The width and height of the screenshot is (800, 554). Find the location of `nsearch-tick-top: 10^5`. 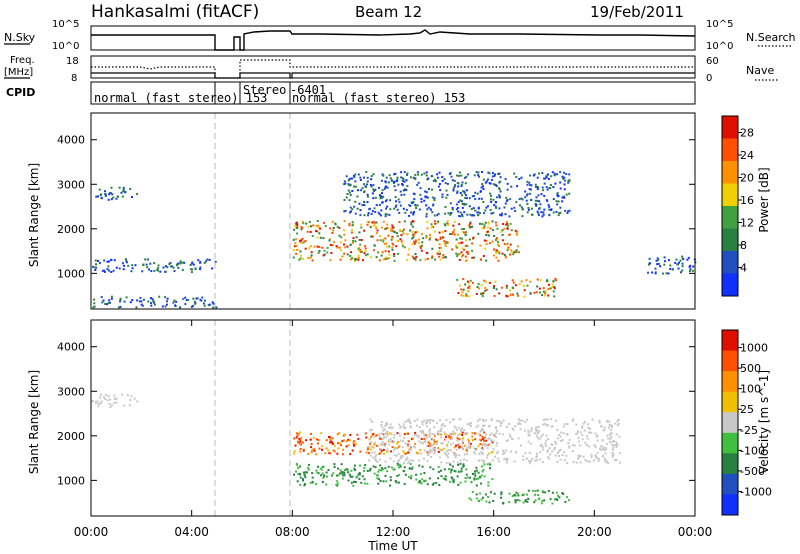

nsearch-tick-top: 10^5 is located at coordinates (719, 24).